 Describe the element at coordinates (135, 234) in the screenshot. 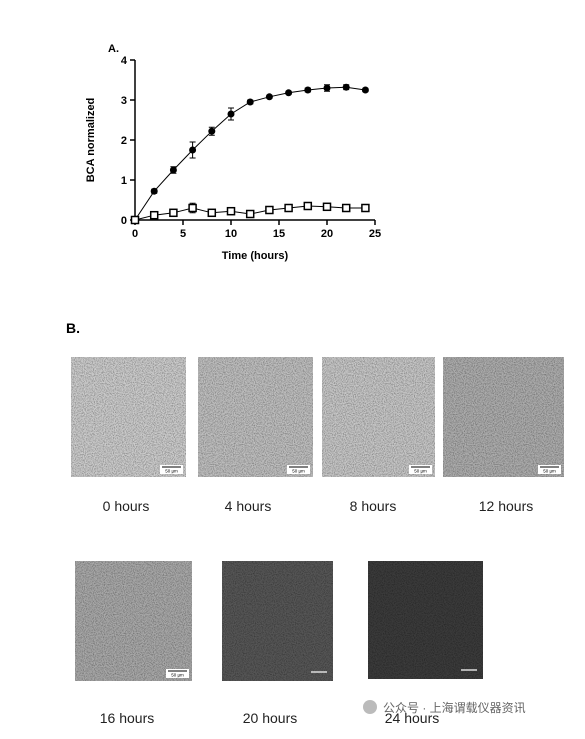

I see `x-tick-label: 0` at that location.